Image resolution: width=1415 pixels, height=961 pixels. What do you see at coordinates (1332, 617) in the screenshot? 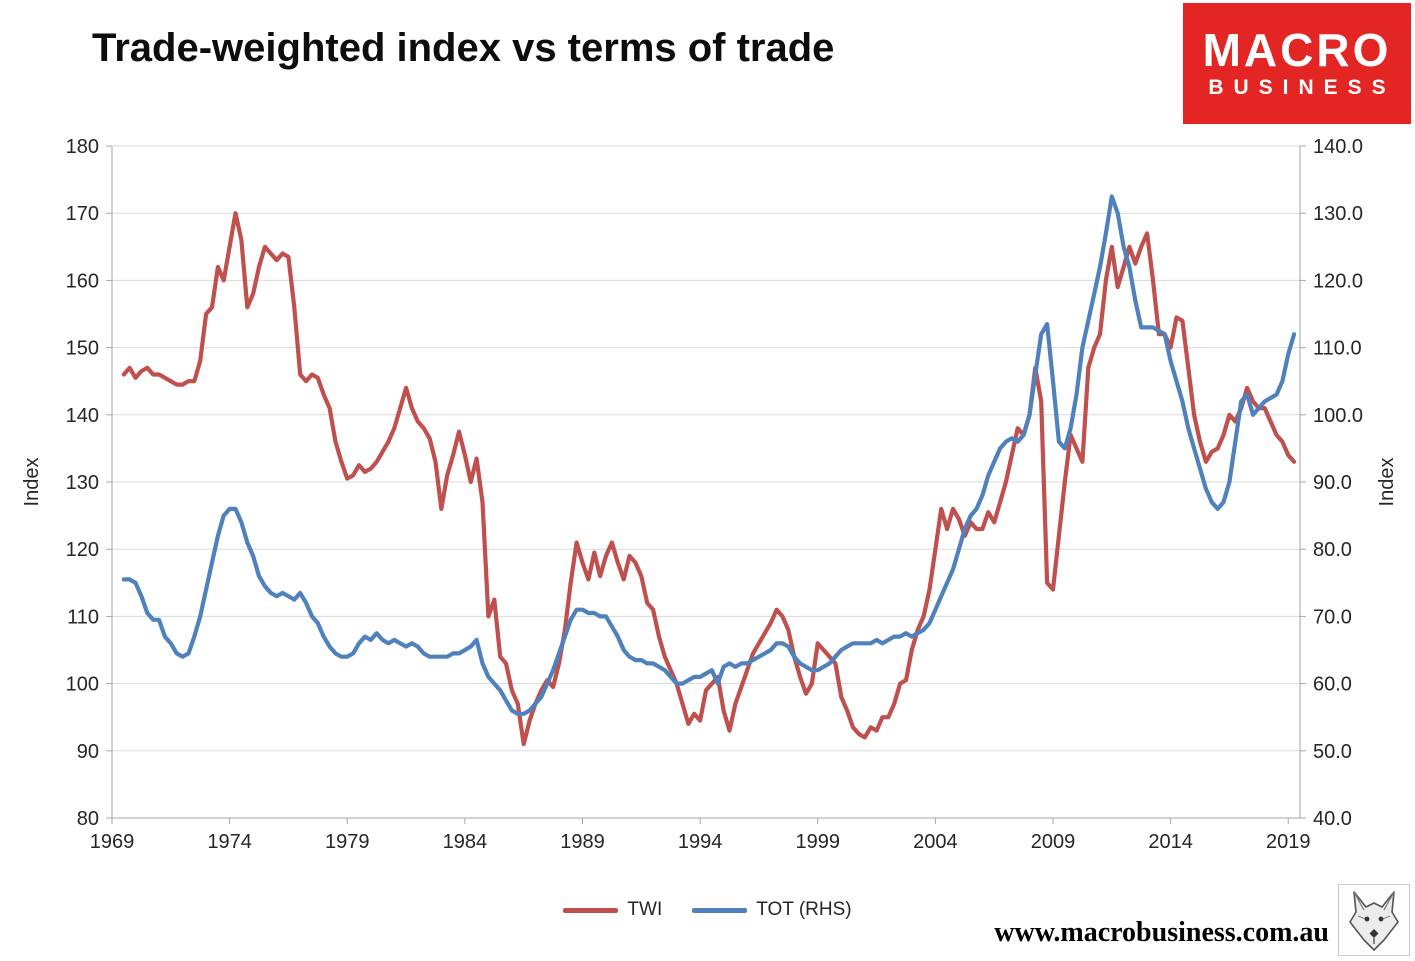
I see `svg-text: 70.0` at bounding box center [1332, 617].